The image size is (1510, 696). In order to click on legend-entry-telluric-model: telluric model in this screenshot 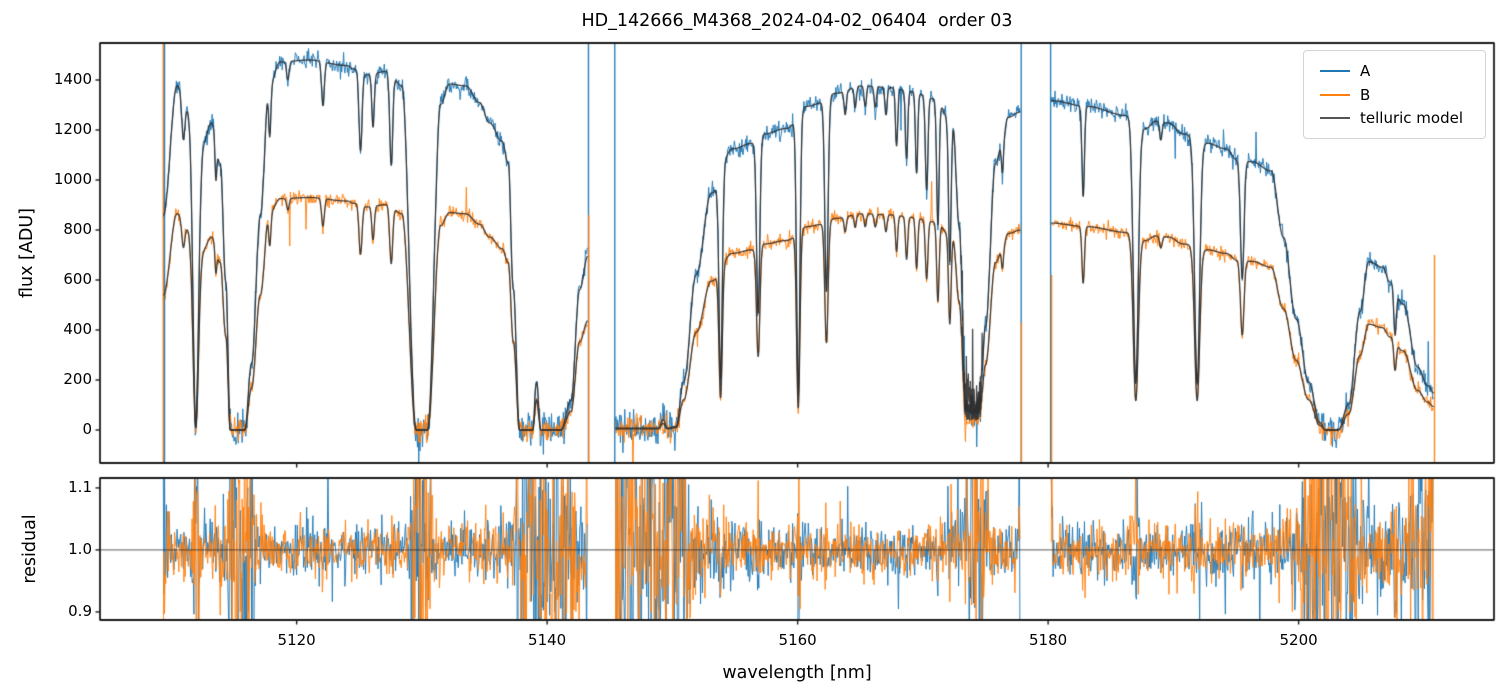, I will do `click(1394, 118)`.